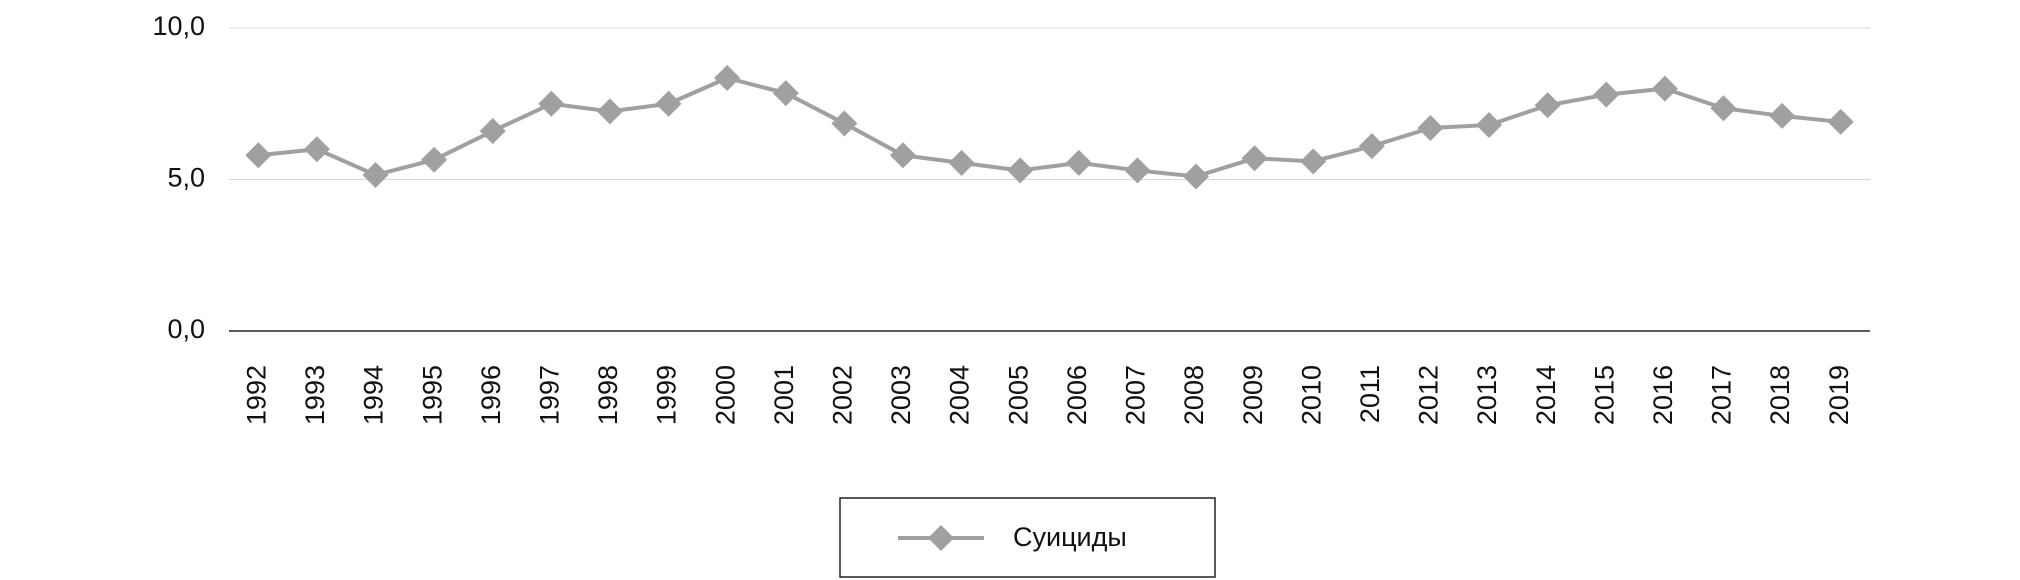  Describe the element at coordinates (432, 395) in the screenshot. I see `x-tick-label: 1995` at that location.